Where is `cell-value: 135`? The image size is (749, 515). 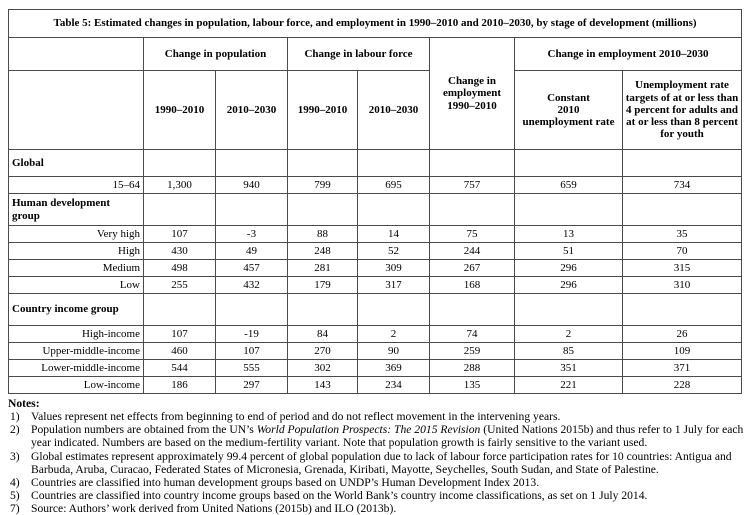
cell-value: 135 is located at coordinates (472, 385).